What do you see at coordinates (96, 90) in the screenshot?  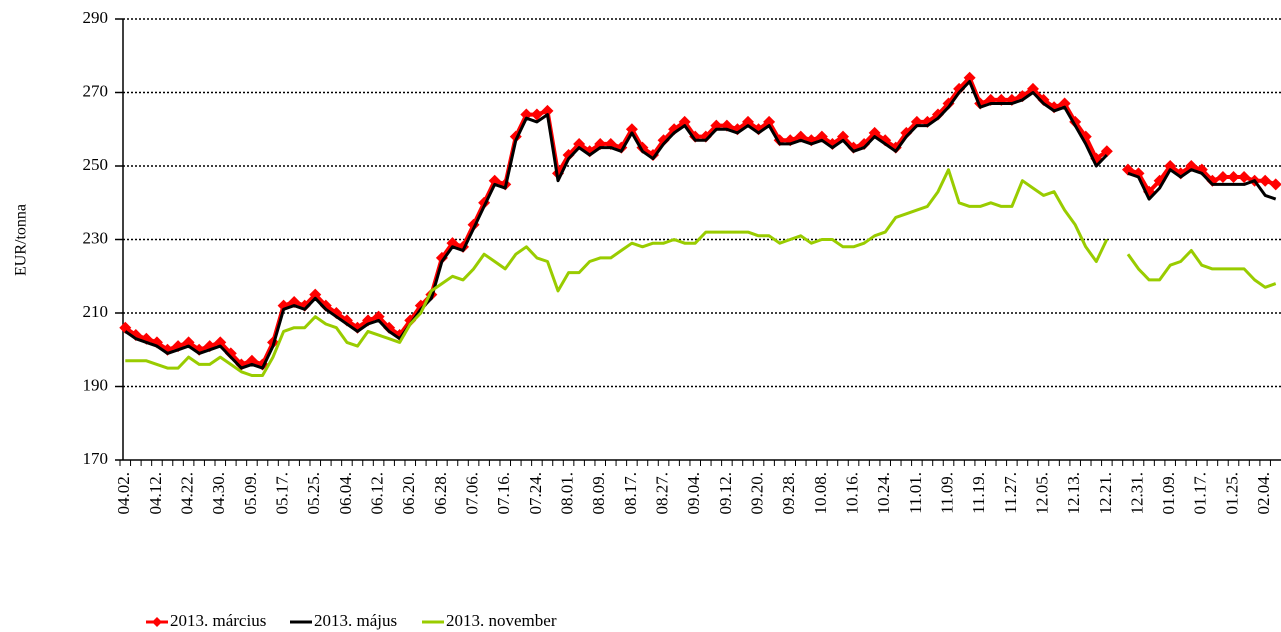 I see `y-tick-label: 270` at bounding box center [96, 90].